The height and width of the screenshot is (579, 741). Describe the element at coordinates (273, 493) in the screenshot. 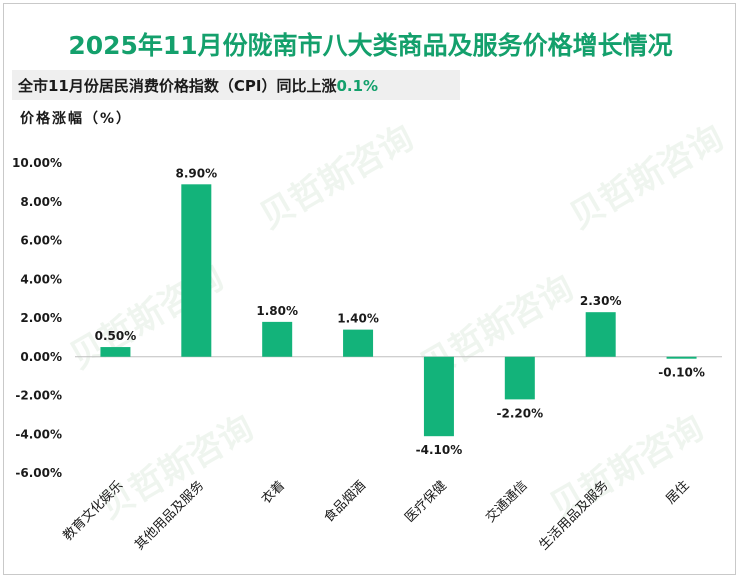

I see `x-tick-label-2: 衣着` at that location.